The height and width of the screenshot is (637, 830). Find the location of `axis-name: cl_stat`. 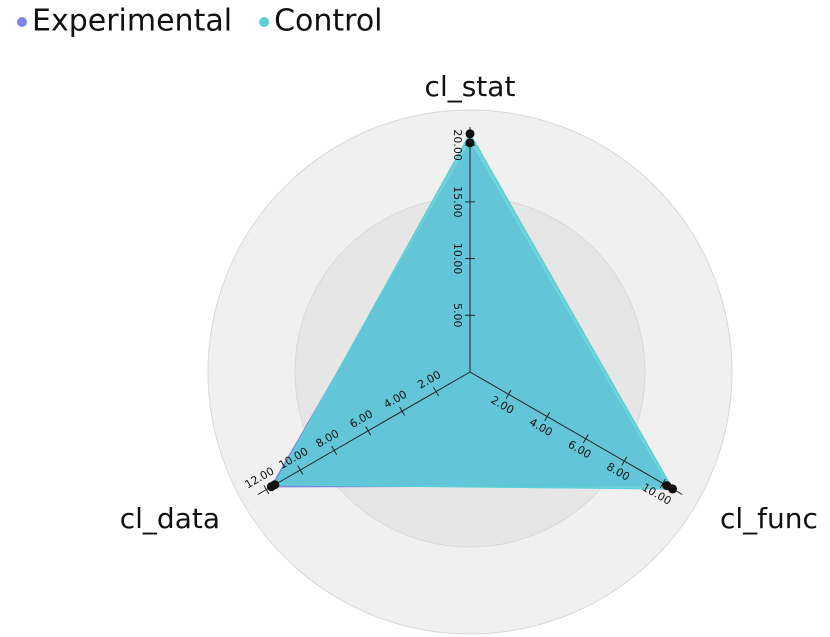

axis-name: cl_stat is located at coordinates (470, 86).